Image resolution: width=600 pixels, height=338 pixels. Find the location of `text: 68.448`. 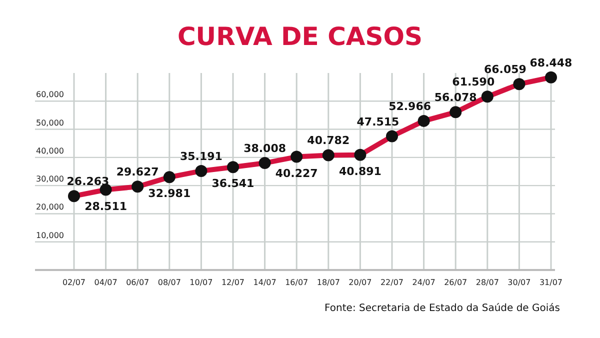

text: 68.448 is located at coordinates (551, 63).